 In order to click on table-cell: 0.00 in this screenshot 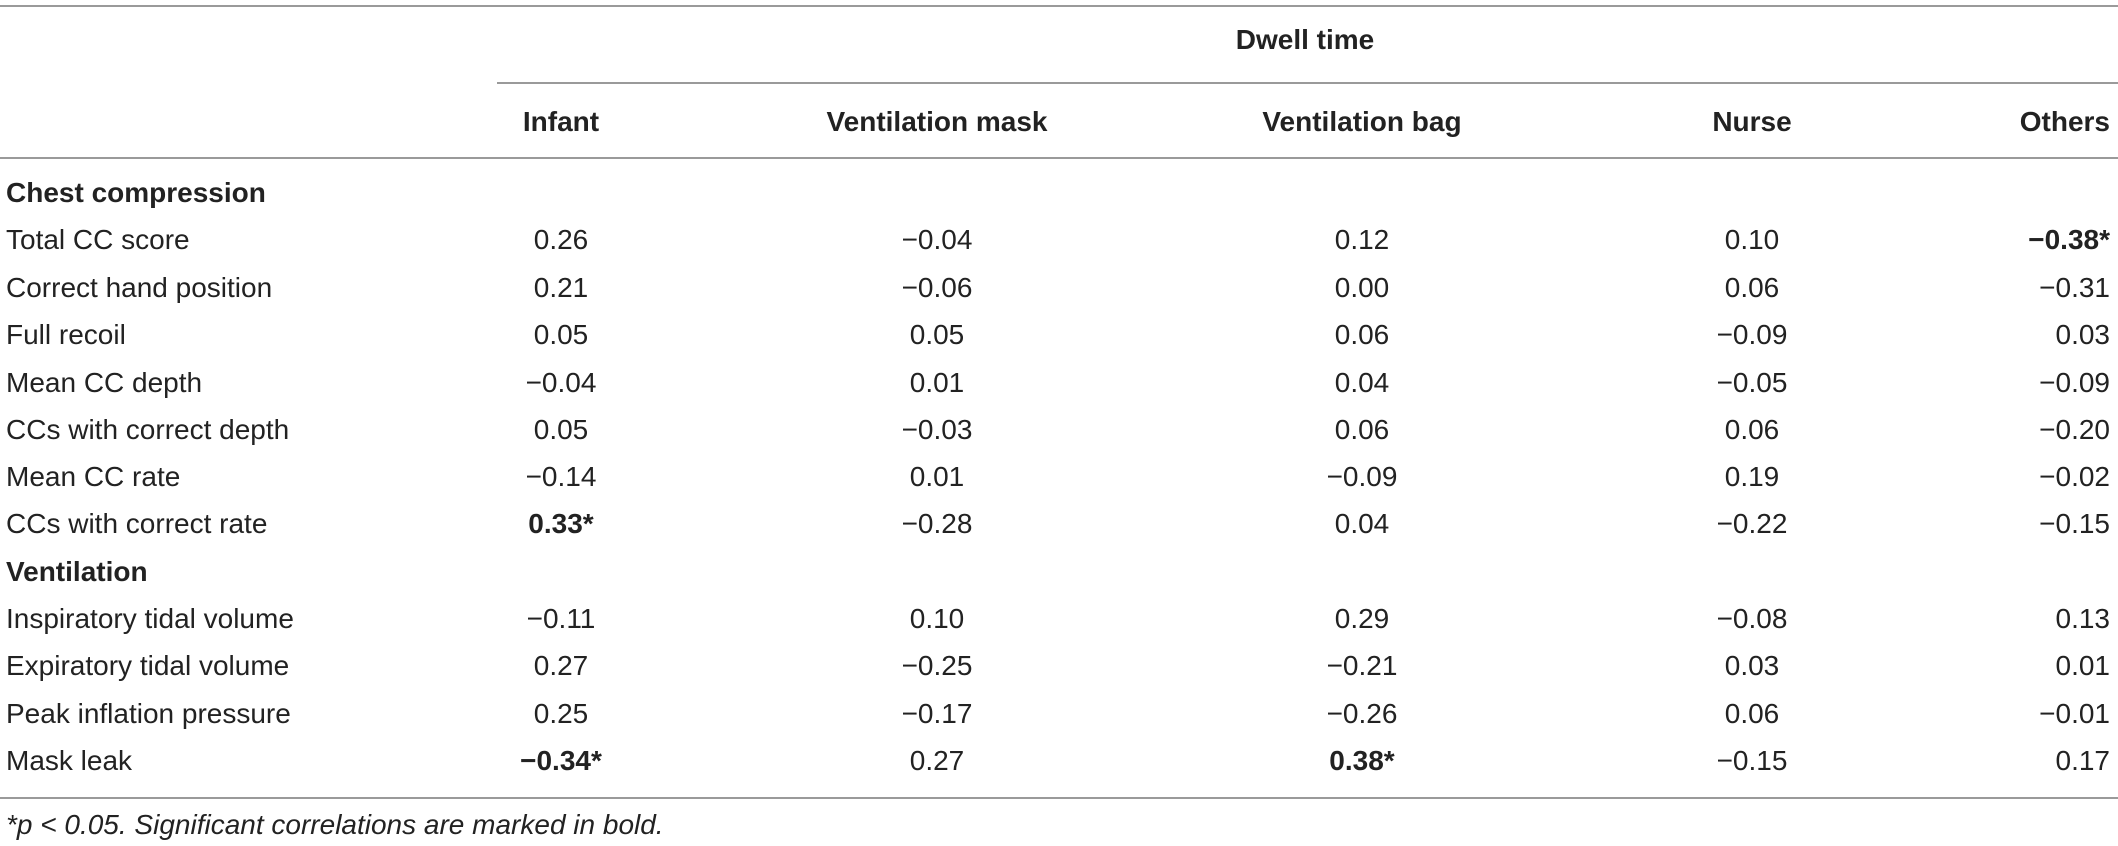, I will do `click(1362, 287)`.